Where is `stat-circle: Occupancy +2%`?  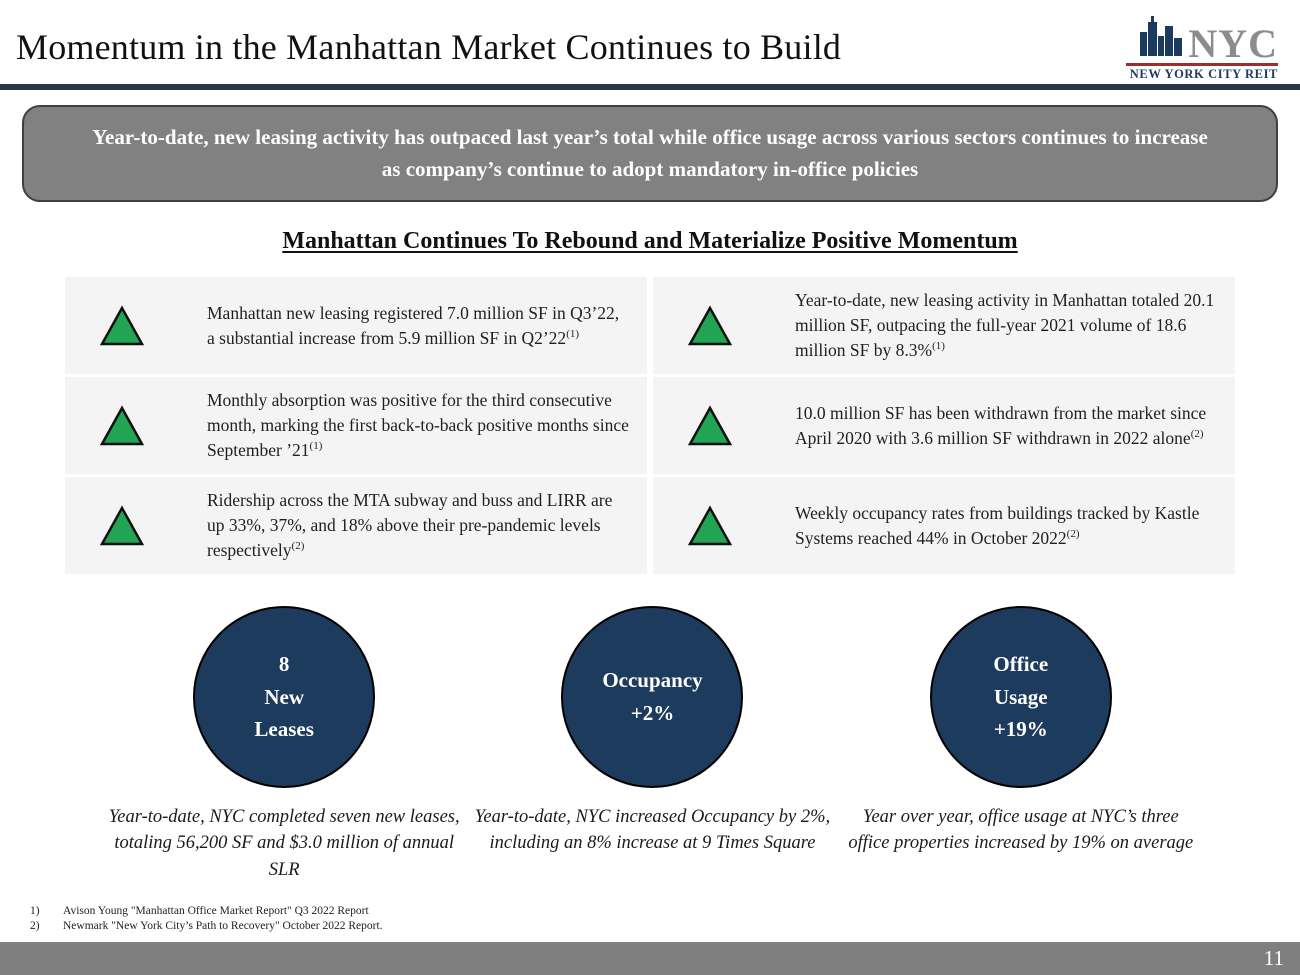
stat-circle: Occupancy +2% is located at coordinates (652, 697).